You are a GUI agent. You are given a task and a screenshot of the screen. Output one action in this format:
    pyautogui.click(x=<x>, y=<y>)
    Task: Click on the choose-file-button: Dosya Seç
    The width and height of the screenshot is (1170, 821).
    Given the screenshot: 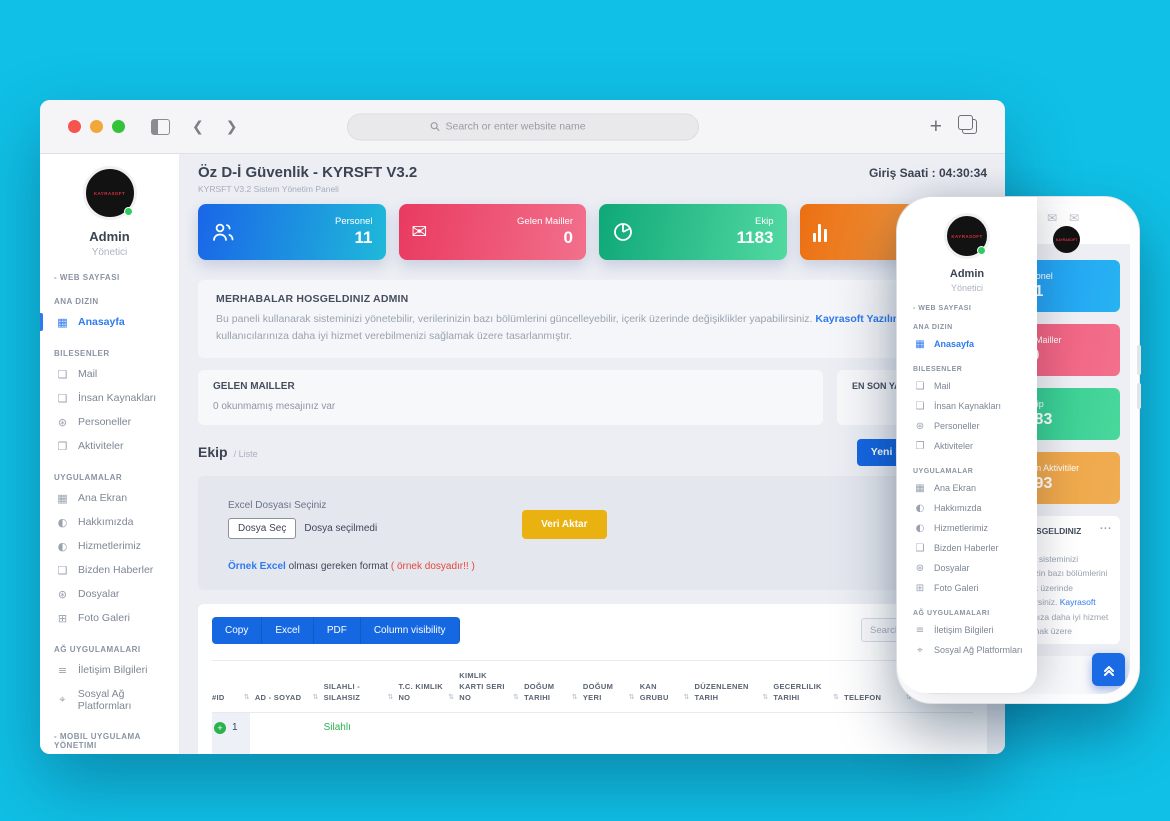 What is the action you would take?
    pyautogui.click(x=262, y=528)
    